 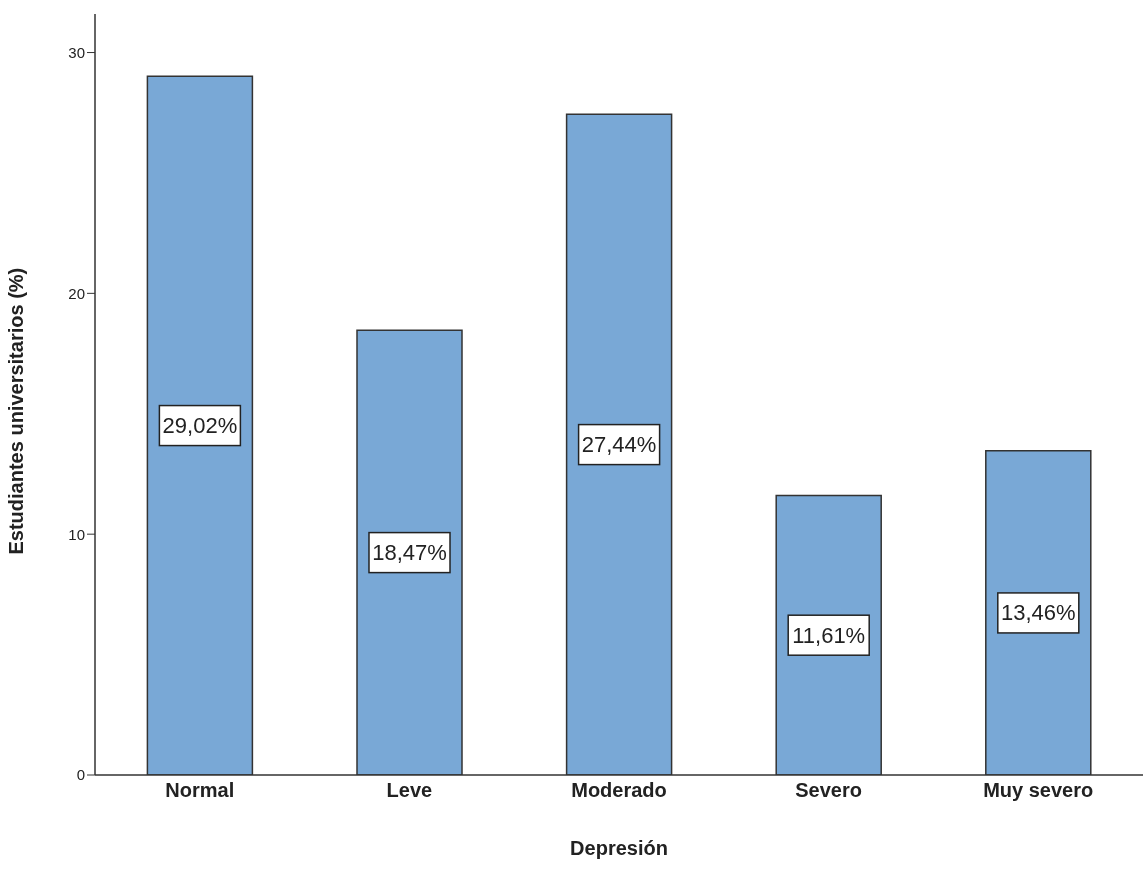 What do you see at coordinates (1038, 613) in the screenshot?
I see `data-label: 13,46%` at bounding box center [1038, 613].